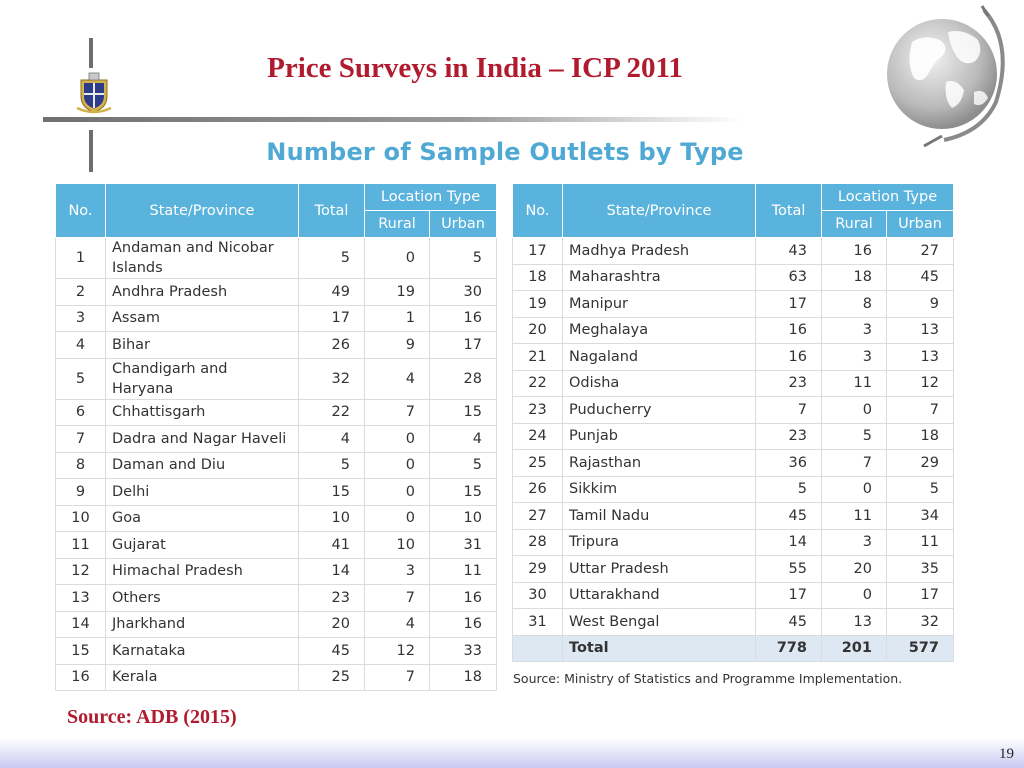  I want to click on row-urban: 17, so click(920, 595).